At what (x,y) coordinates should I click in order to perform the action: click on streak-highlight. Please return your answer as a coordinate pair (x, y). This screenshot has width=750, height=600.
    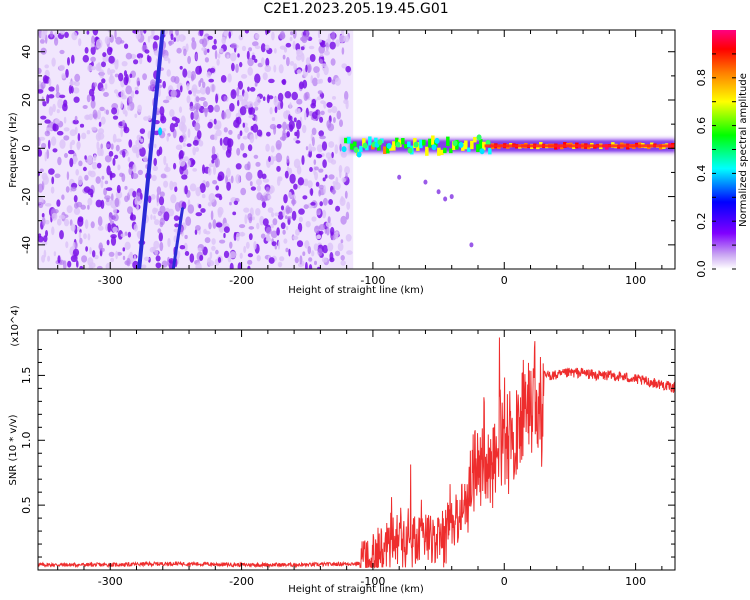
    Looking at the image, I should click on (160, 131).